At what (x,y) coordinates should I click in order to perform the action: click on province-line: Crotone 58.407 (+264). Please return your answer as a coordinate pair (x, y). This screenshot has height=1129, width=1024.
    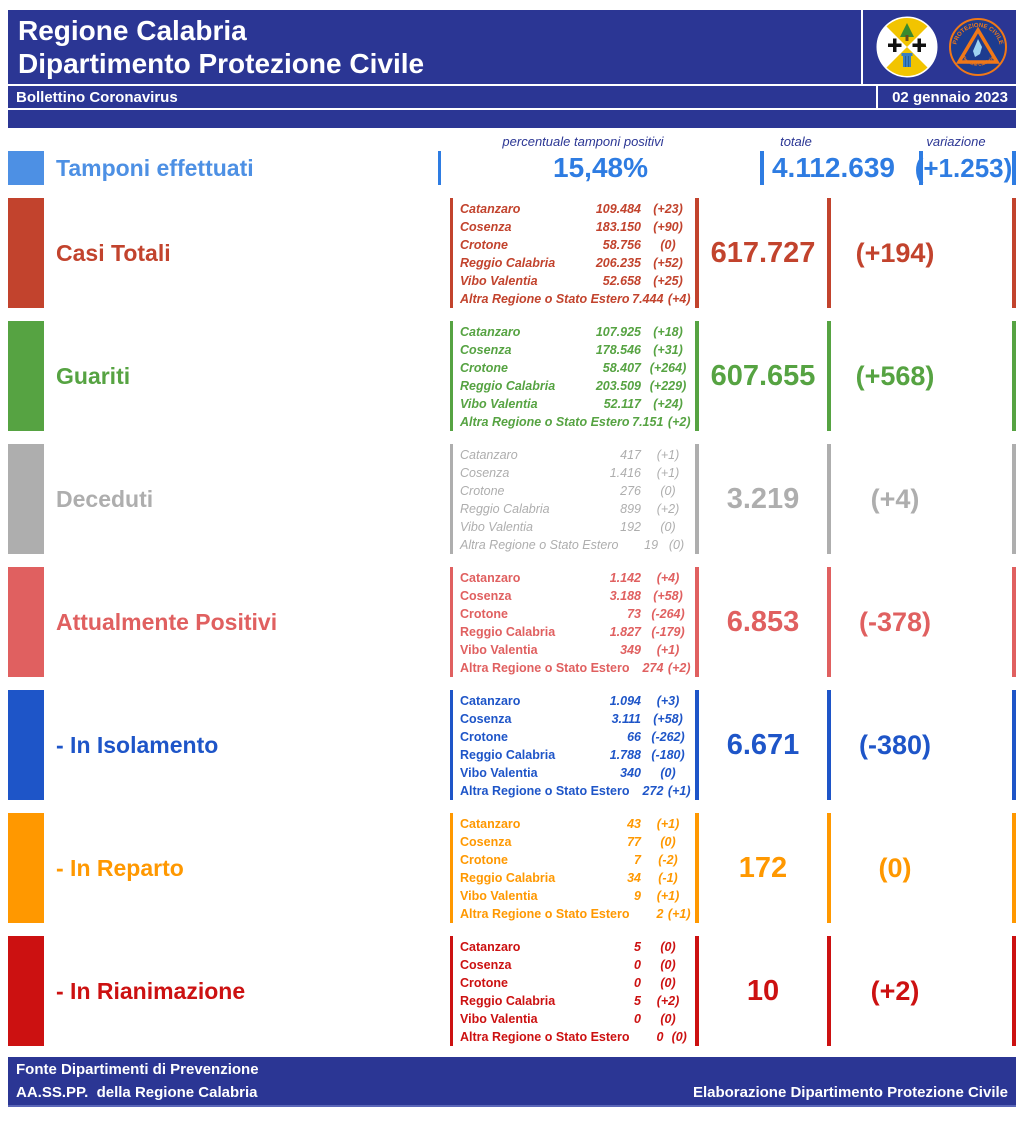
    Looking at the image, I should click on (577, 368).